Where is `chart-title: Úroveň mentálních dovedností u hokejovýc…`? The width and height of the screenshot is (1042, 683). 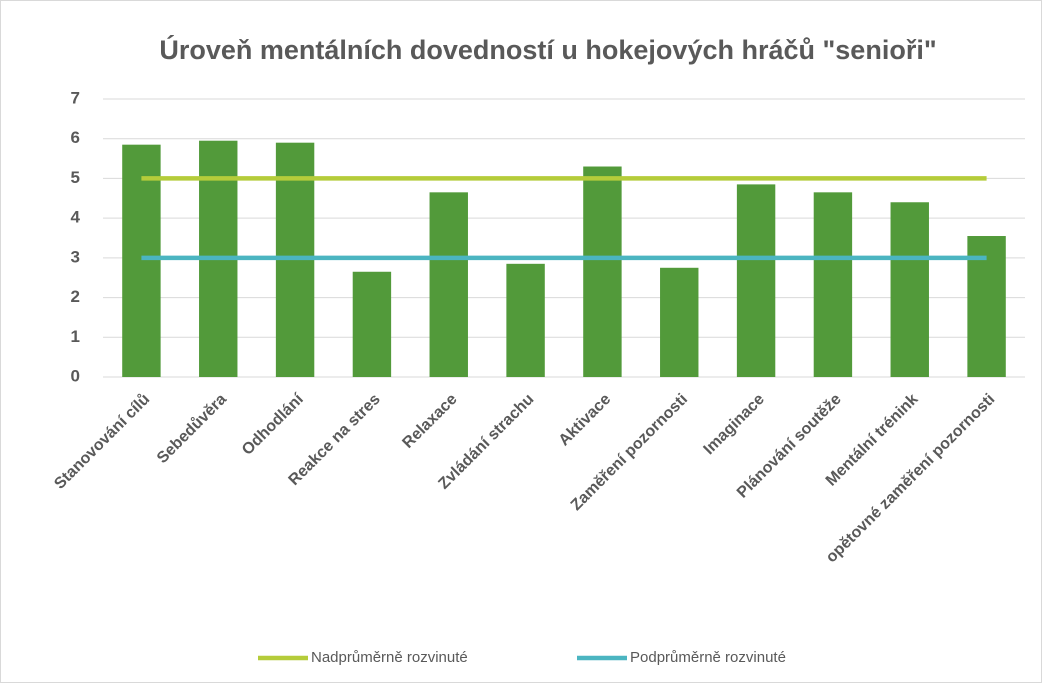
chart-title: Úroveň mentálních dovedností u hokejovýc… is located at coordinates (547, 49).